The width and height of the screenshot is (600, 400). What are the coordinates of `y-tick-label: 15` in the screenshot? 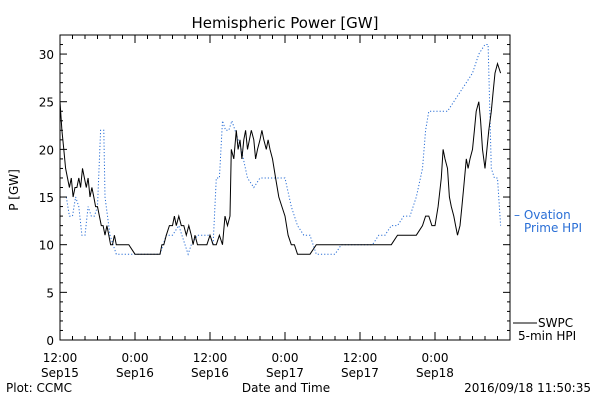 It's located at (46, 198).